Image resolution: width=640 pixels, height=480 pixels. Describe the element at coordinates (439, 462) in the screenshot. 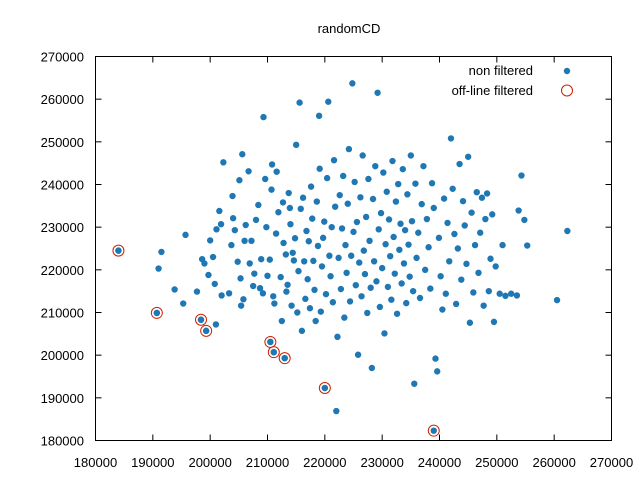

I see `x-tick-label: 240000` at that location.